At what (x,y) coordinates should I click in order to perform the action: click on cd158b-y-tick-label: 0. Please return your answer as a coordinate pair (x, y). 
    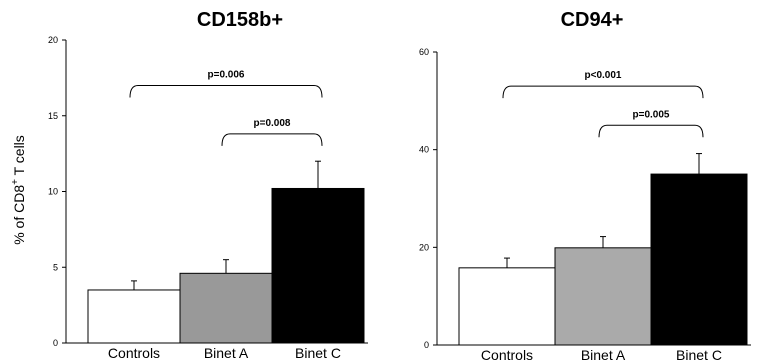
    Looking at the image, I should click on (55, 343).